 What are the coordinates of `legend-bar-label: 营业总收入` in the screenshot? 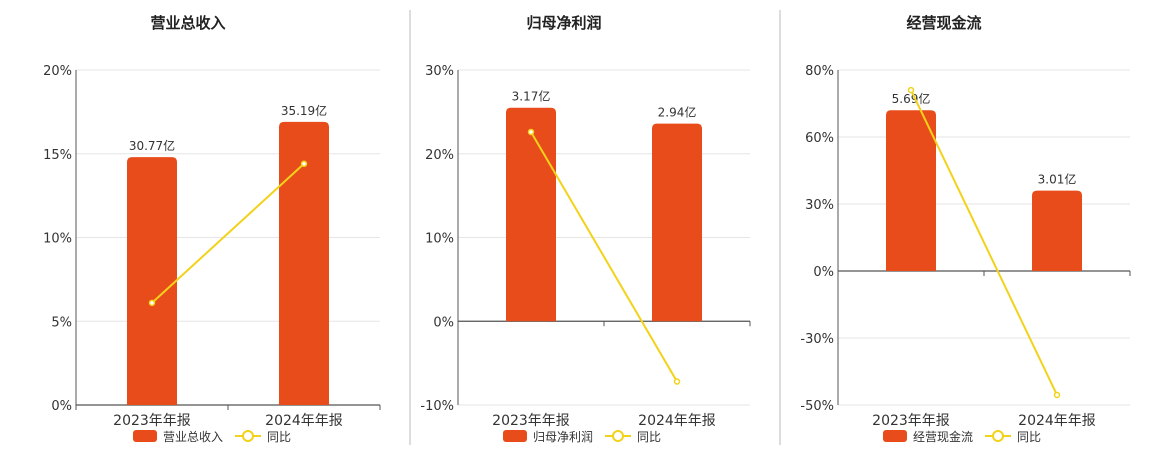 It's located at (193, 437).